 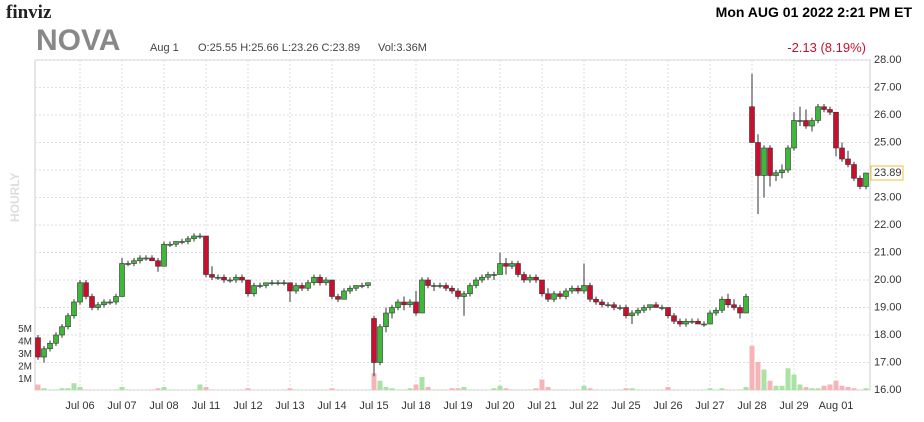 I want to click on quote-ohlc: O:25.55 H:25.66 L:23.26 C:23.89, so click(x=279, y=48).